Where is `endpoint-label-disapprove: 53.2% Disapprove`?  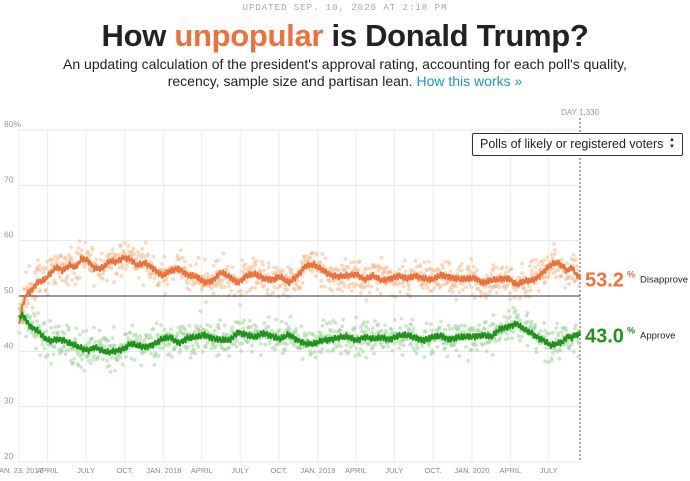
endpoint-label-disapprove: 53.2% Disapprove is located at coordinates (636, 280).